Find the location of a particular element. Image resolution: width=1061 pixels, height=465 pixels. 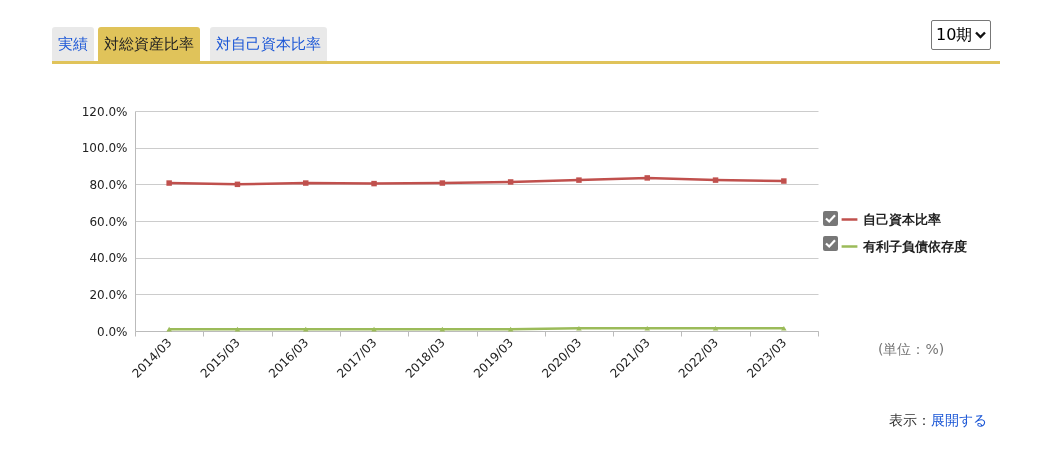

y-tick-label: 80.0% is located at coordinates (108, 184).